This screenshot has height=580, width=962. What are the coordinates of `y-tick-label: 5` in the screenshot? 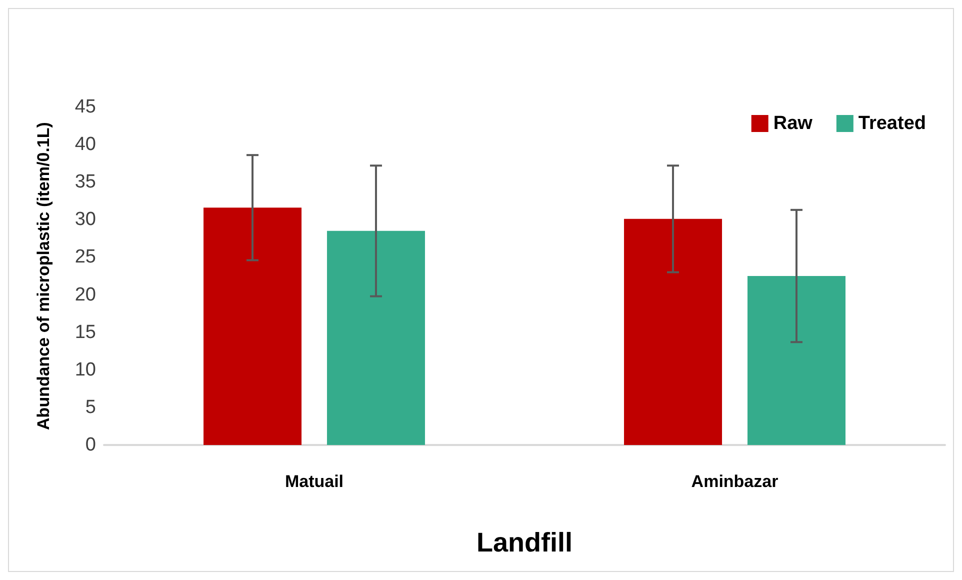 It's located at (90, 407).